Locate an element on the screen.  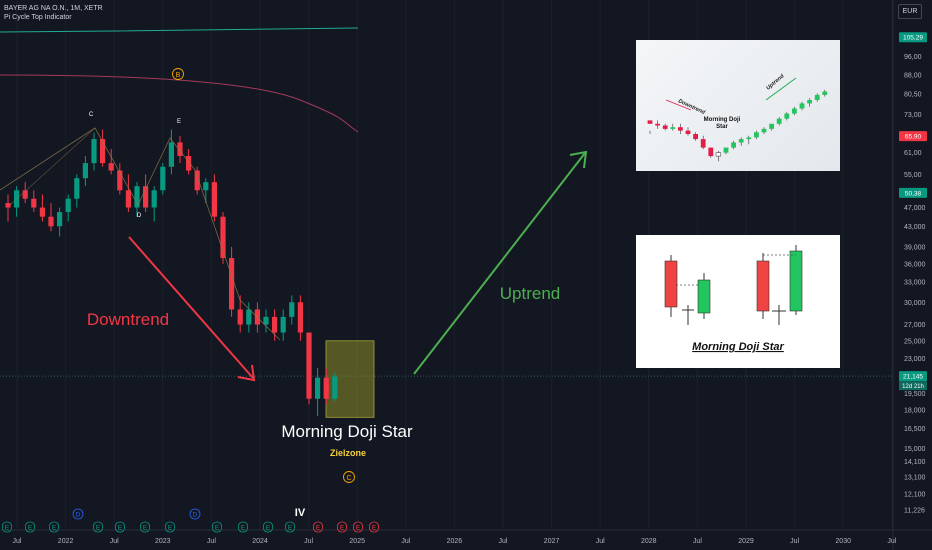
downtrend-label: Downtrend is located at coordinates (128, 319).